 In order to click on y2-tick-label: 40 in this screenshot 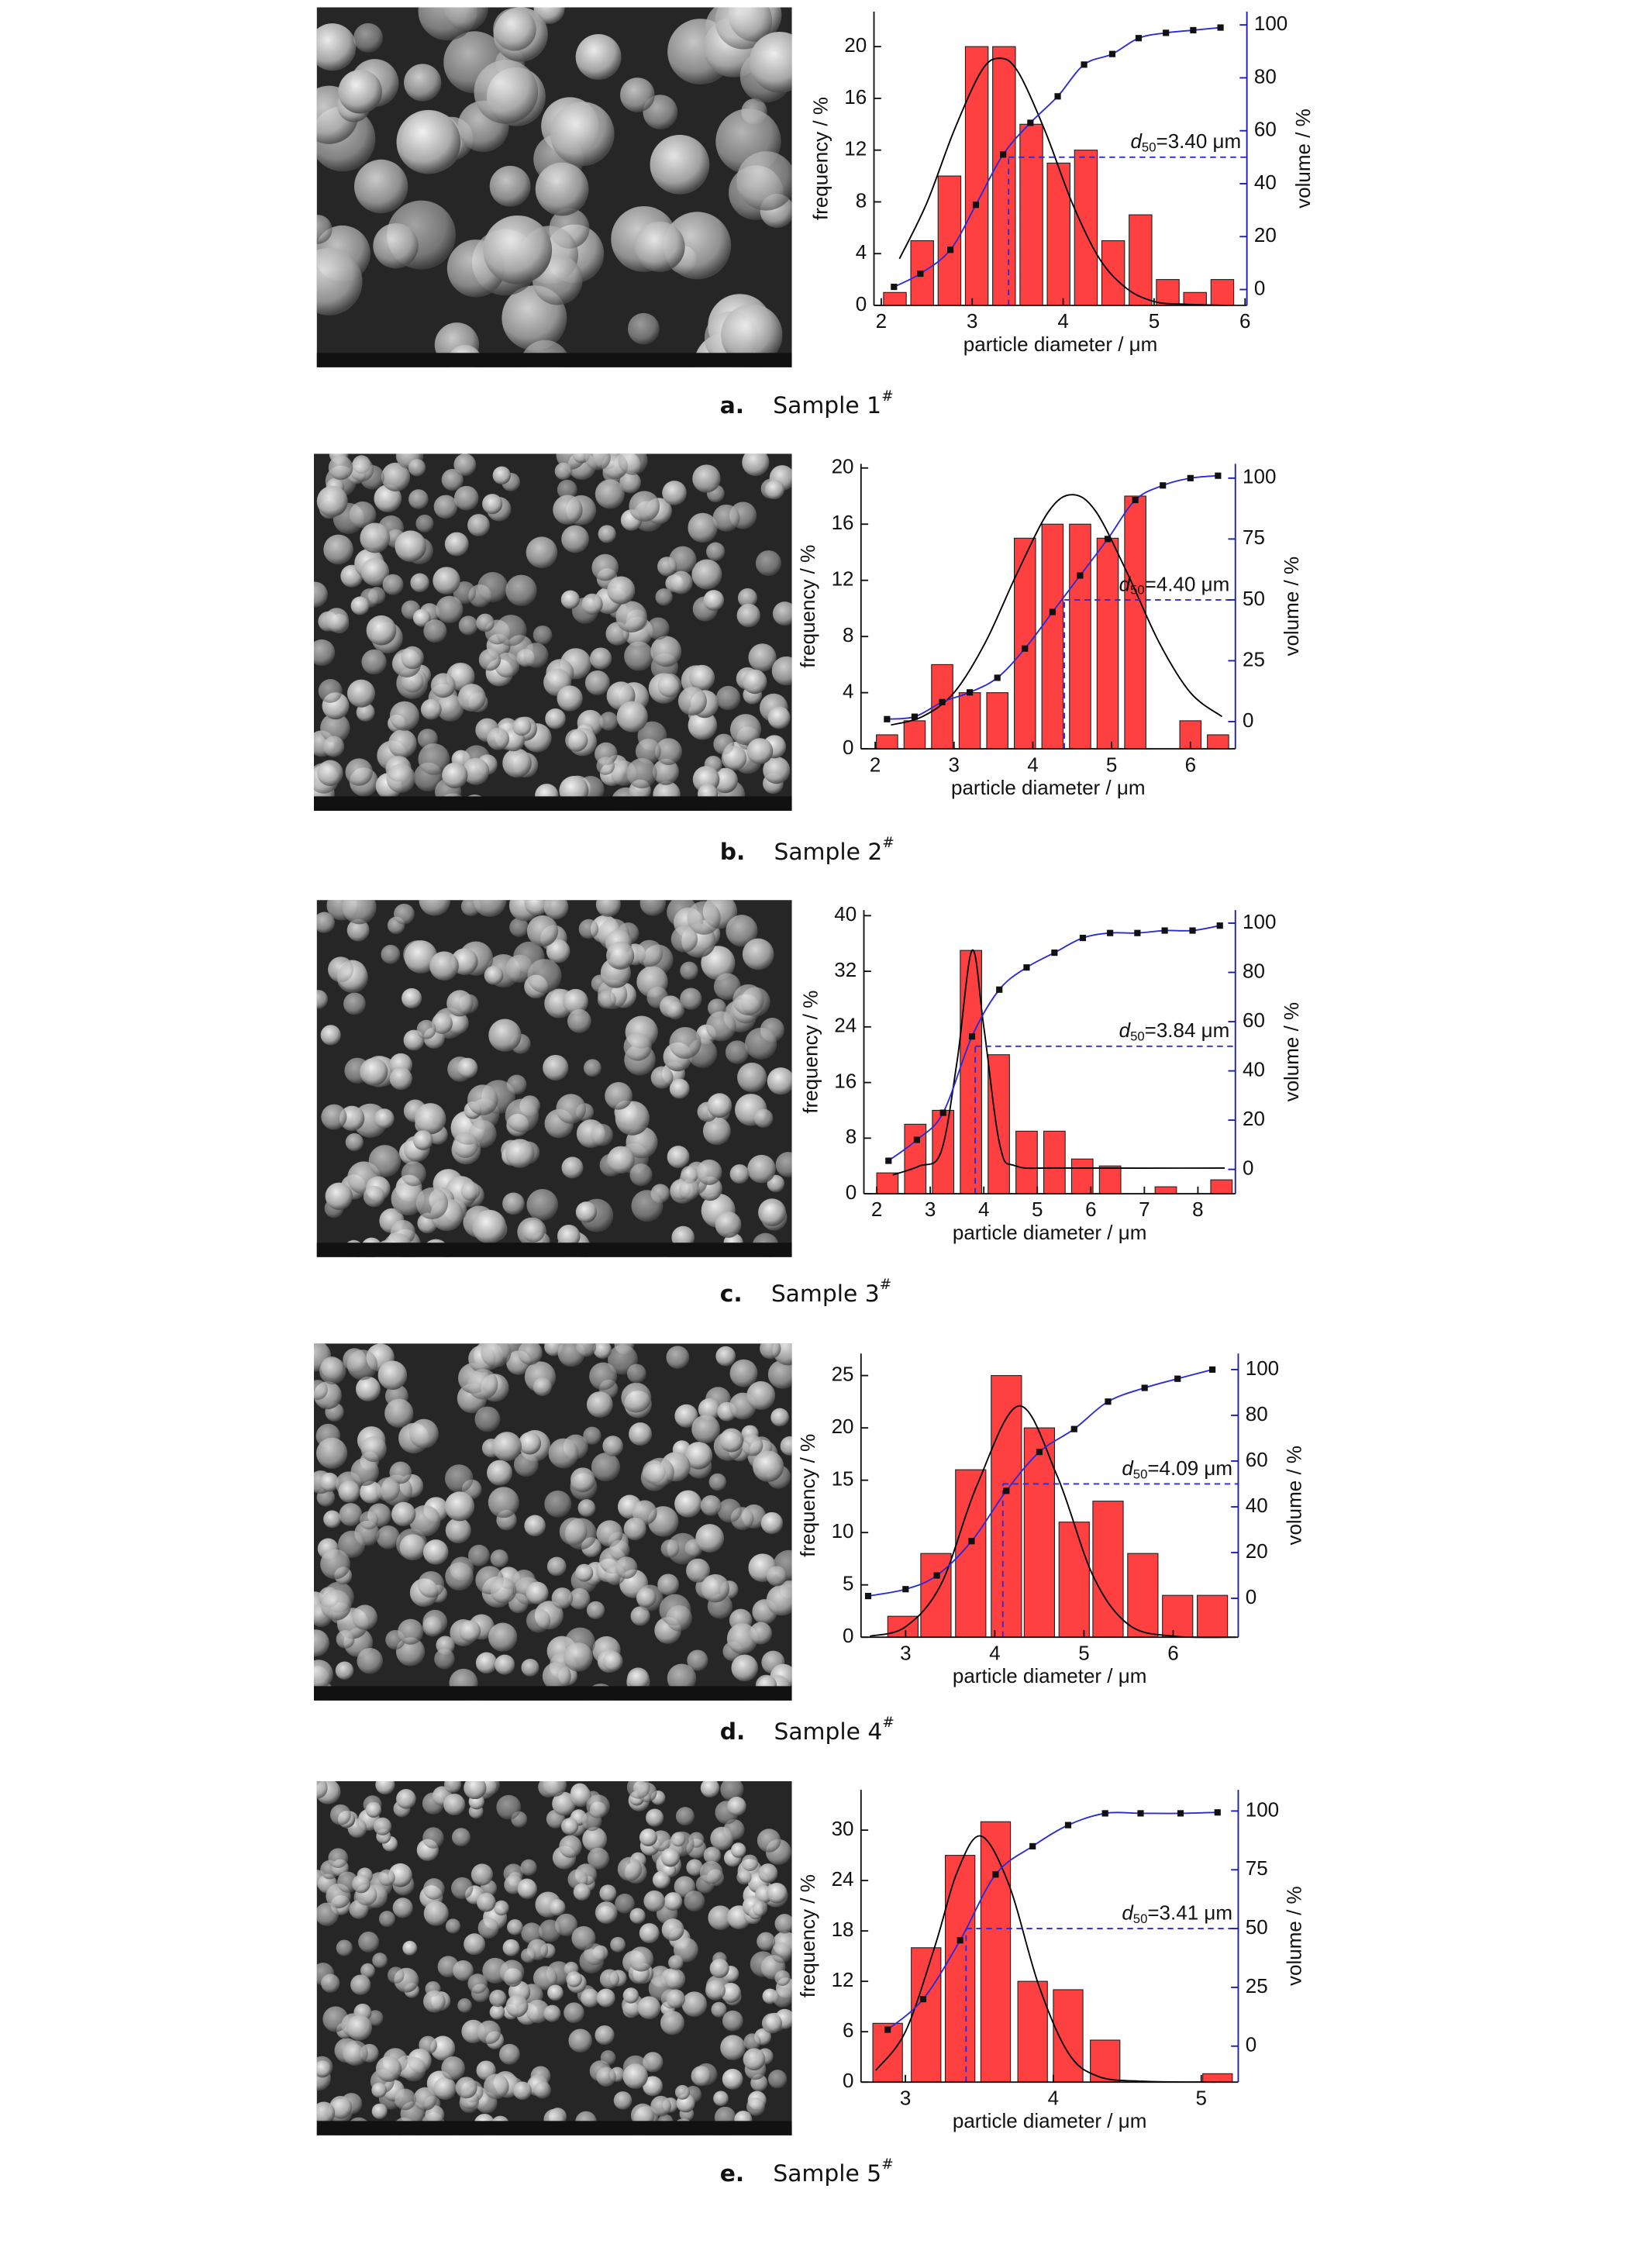, I will do `click(1265, 182)`.